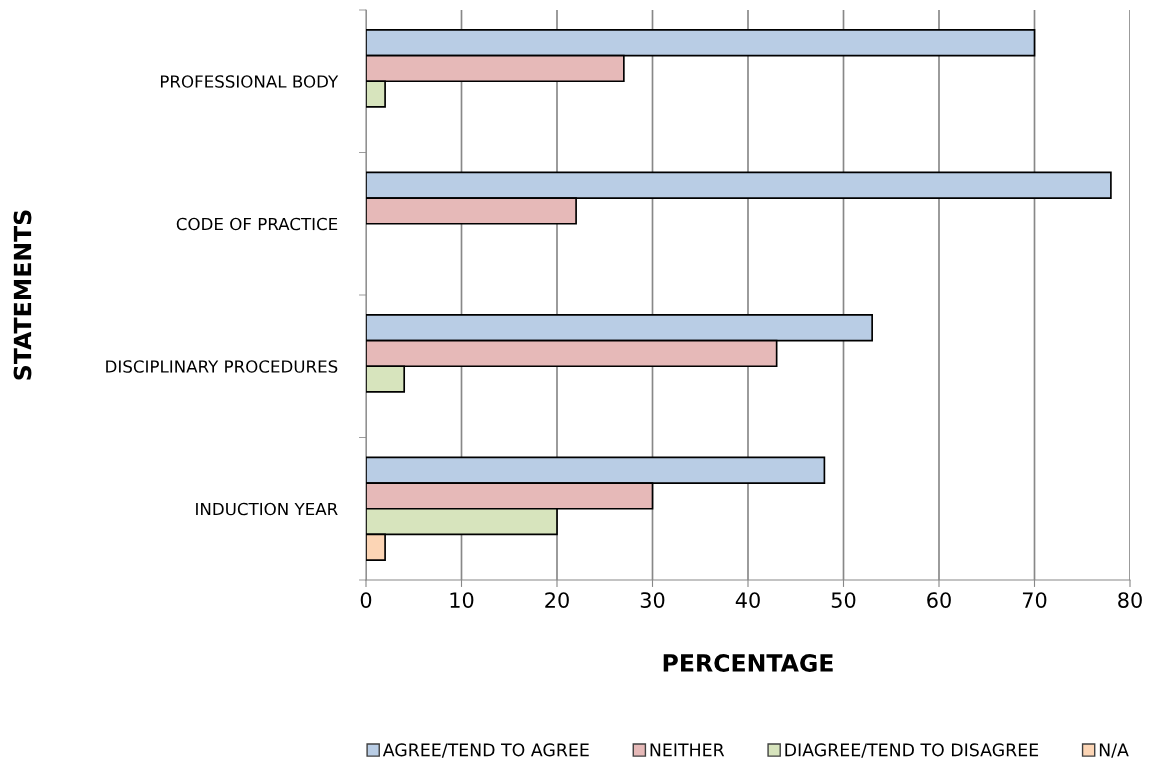 Image resolution: width=1158 pixels, height=771 pixels. What do you see at coordinates (1130, 600) in the screenshot?
I see `x-tick-label: 80` at bounding box center [1130, 600].